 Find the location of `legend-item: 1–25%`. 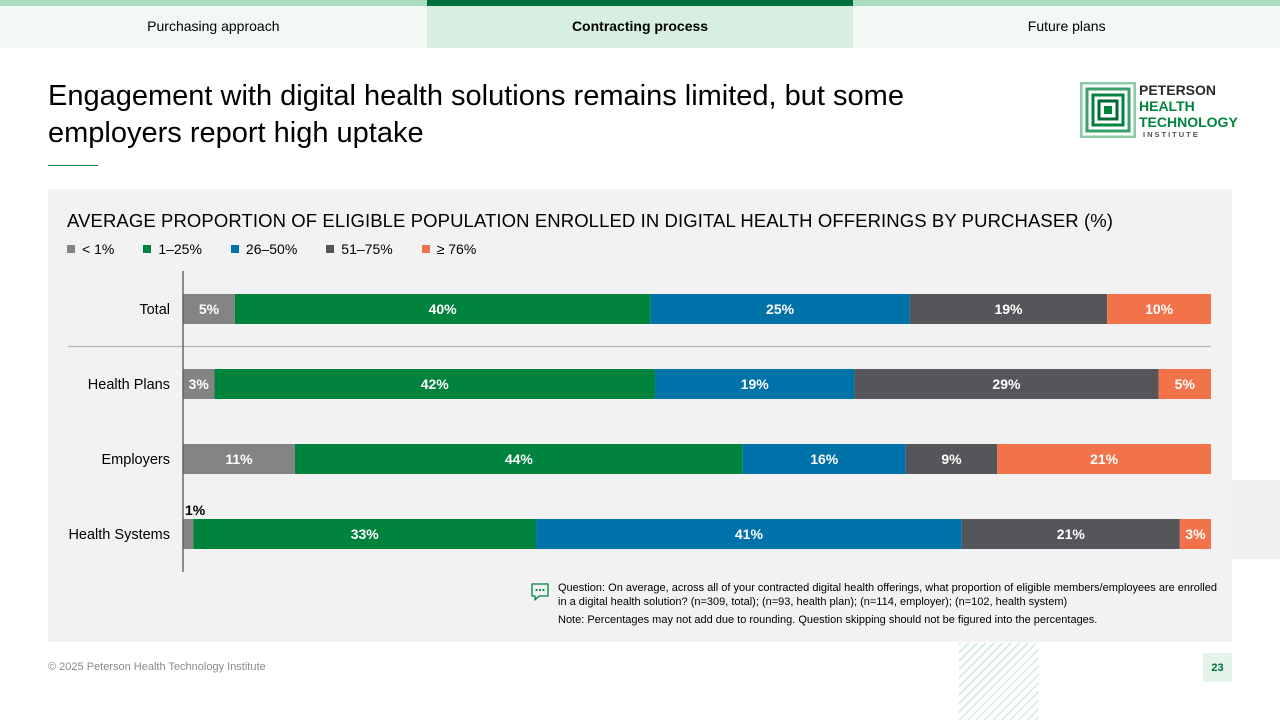

legend-item: 1–25% is located at coordinates (172, 249).